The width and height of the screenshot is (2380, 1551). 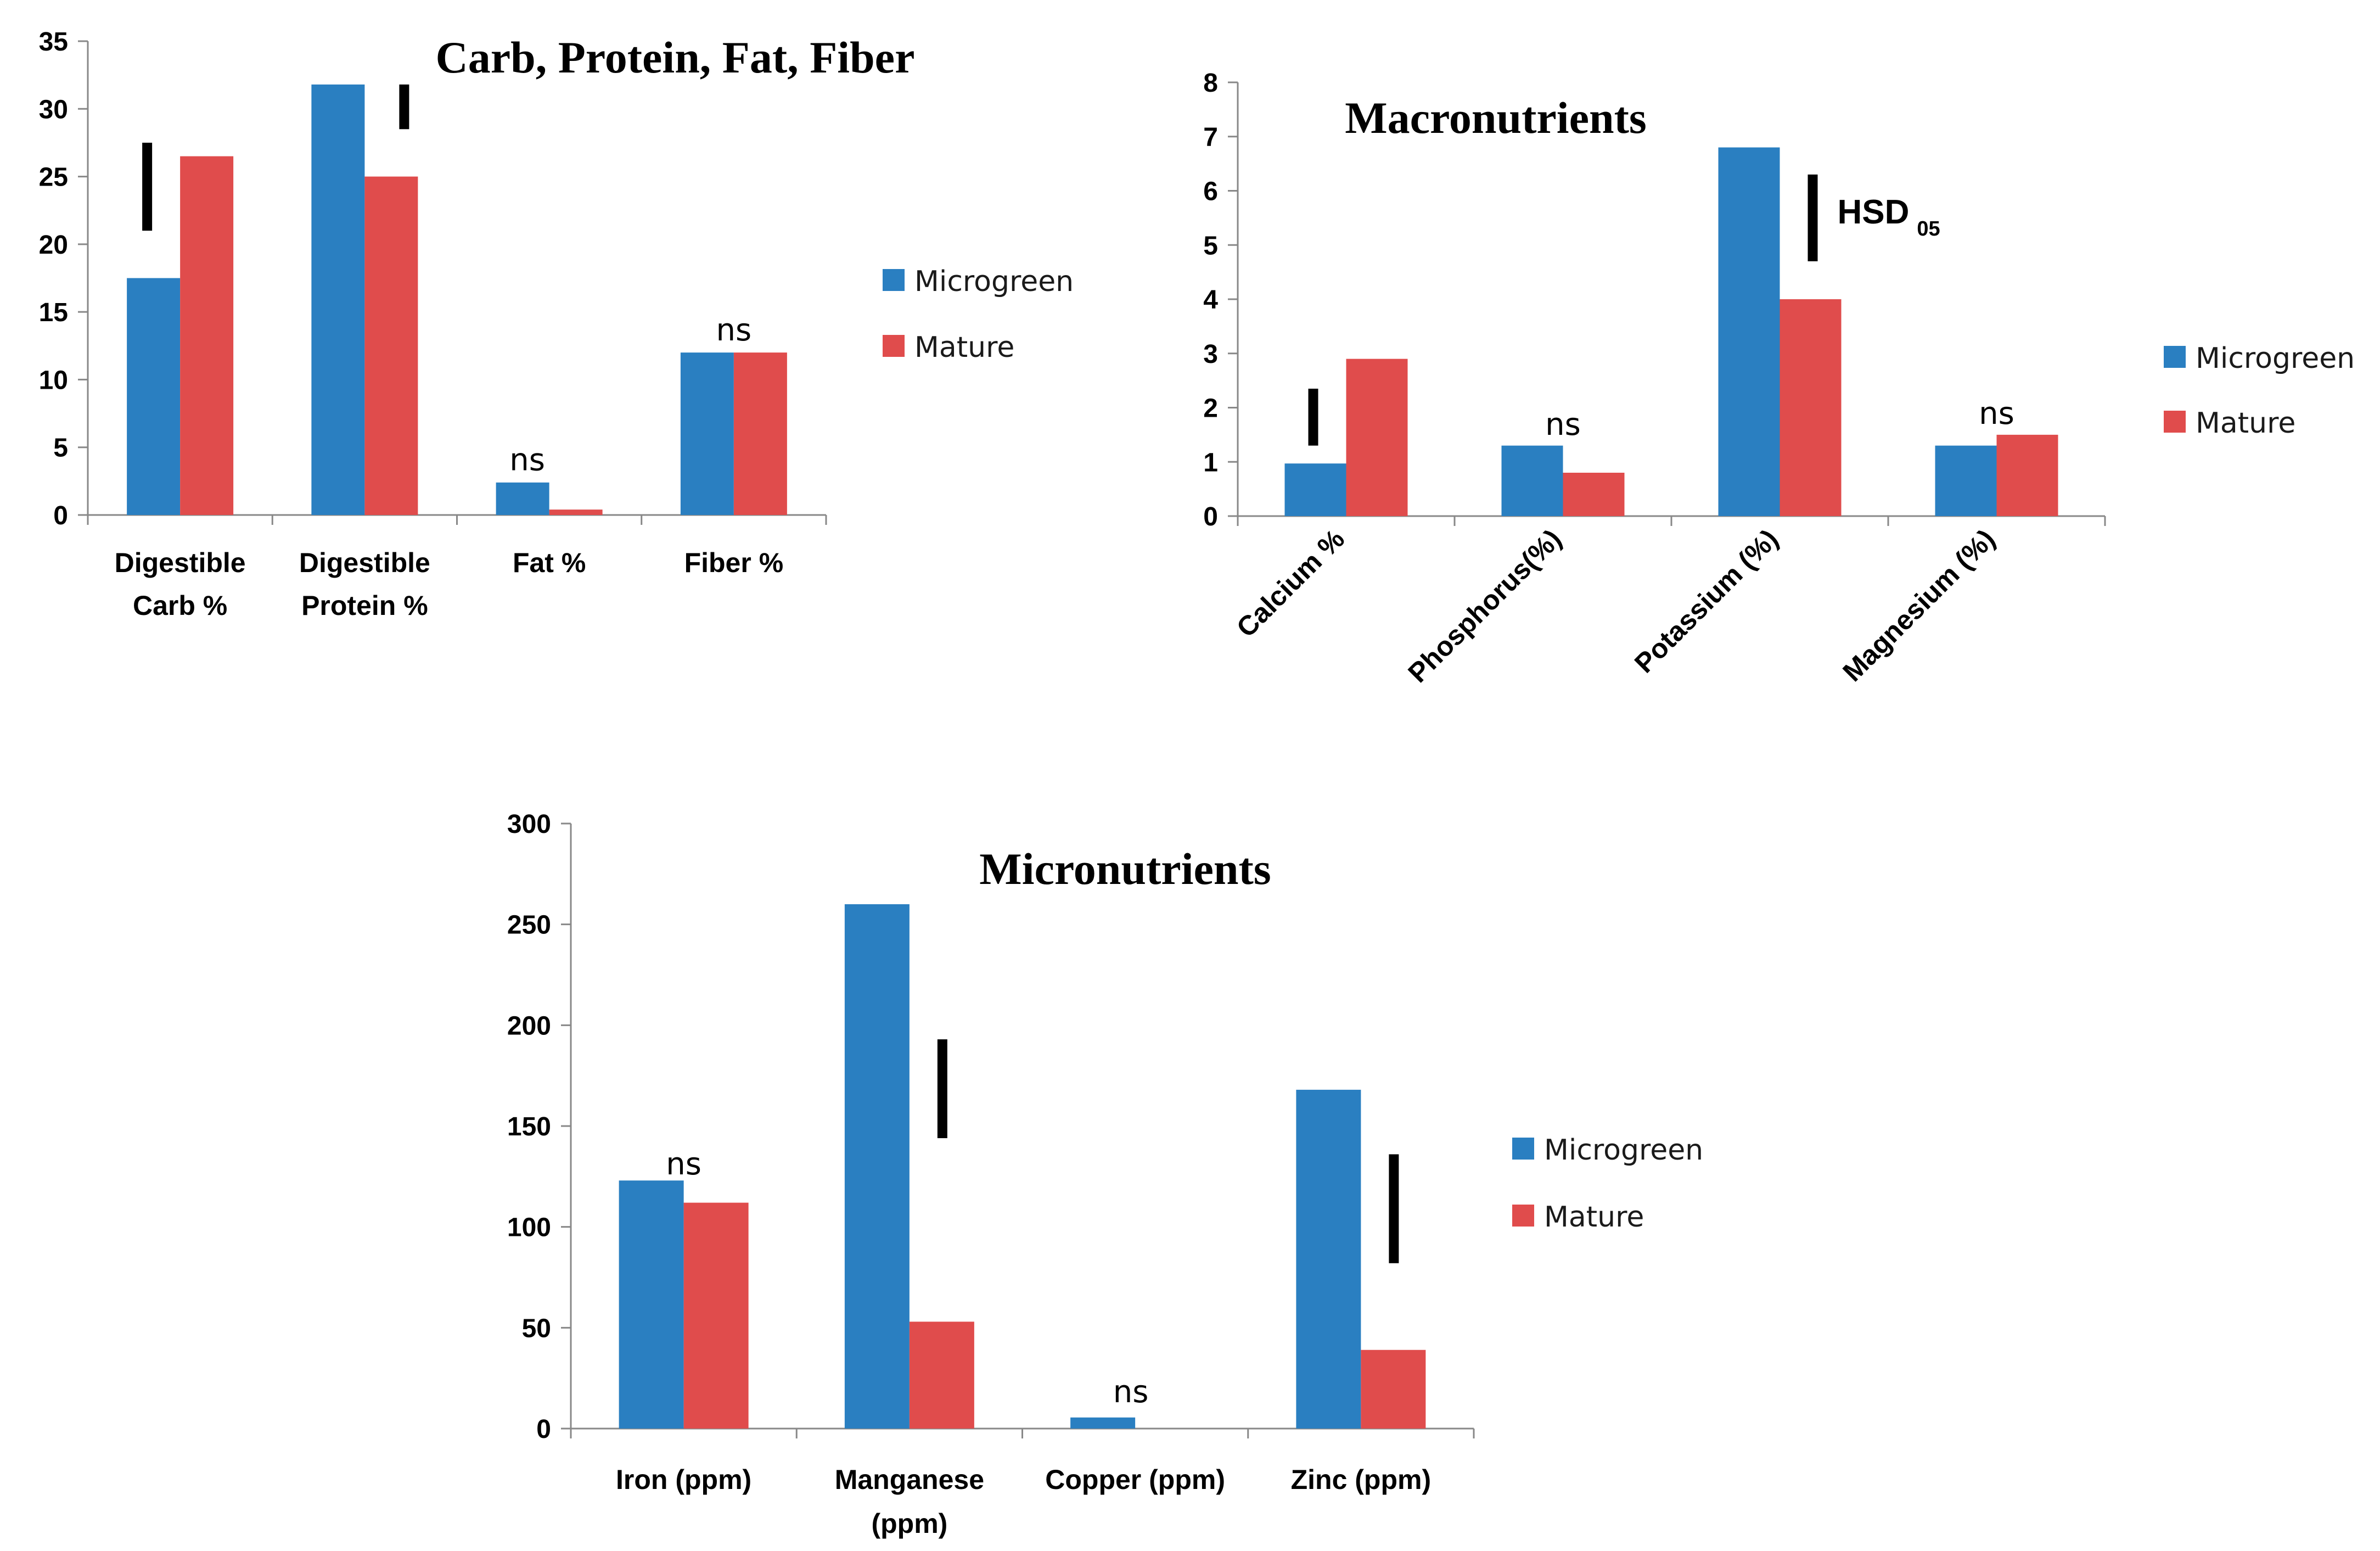 I want to click on x-tick-label: Magnesium (%), so click(x=1919, y=605).